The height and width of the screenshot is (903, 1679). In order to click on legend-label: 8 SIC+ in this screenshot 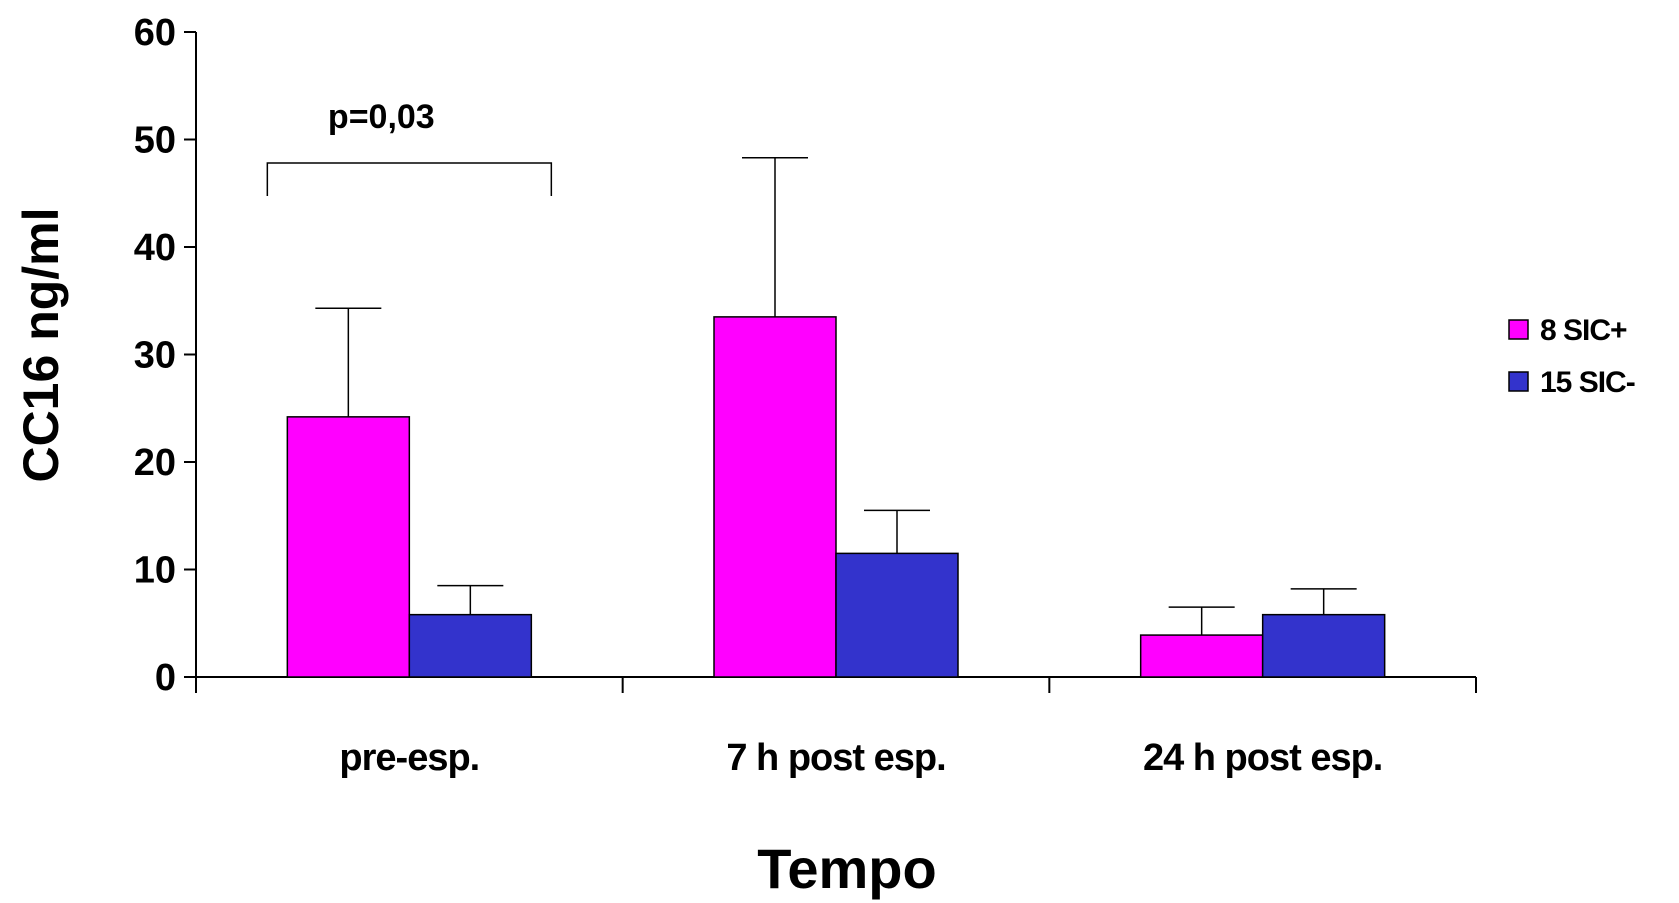, I will do `click(1583, 330)`.